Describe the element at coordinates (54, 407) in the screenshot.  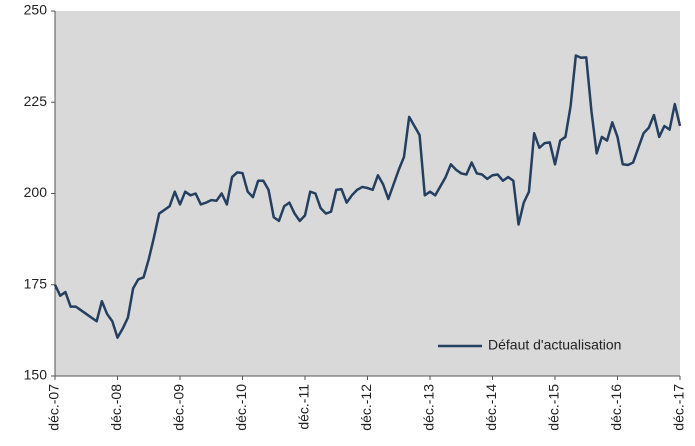
I see `x-tick-label: déc.-07` at that location.